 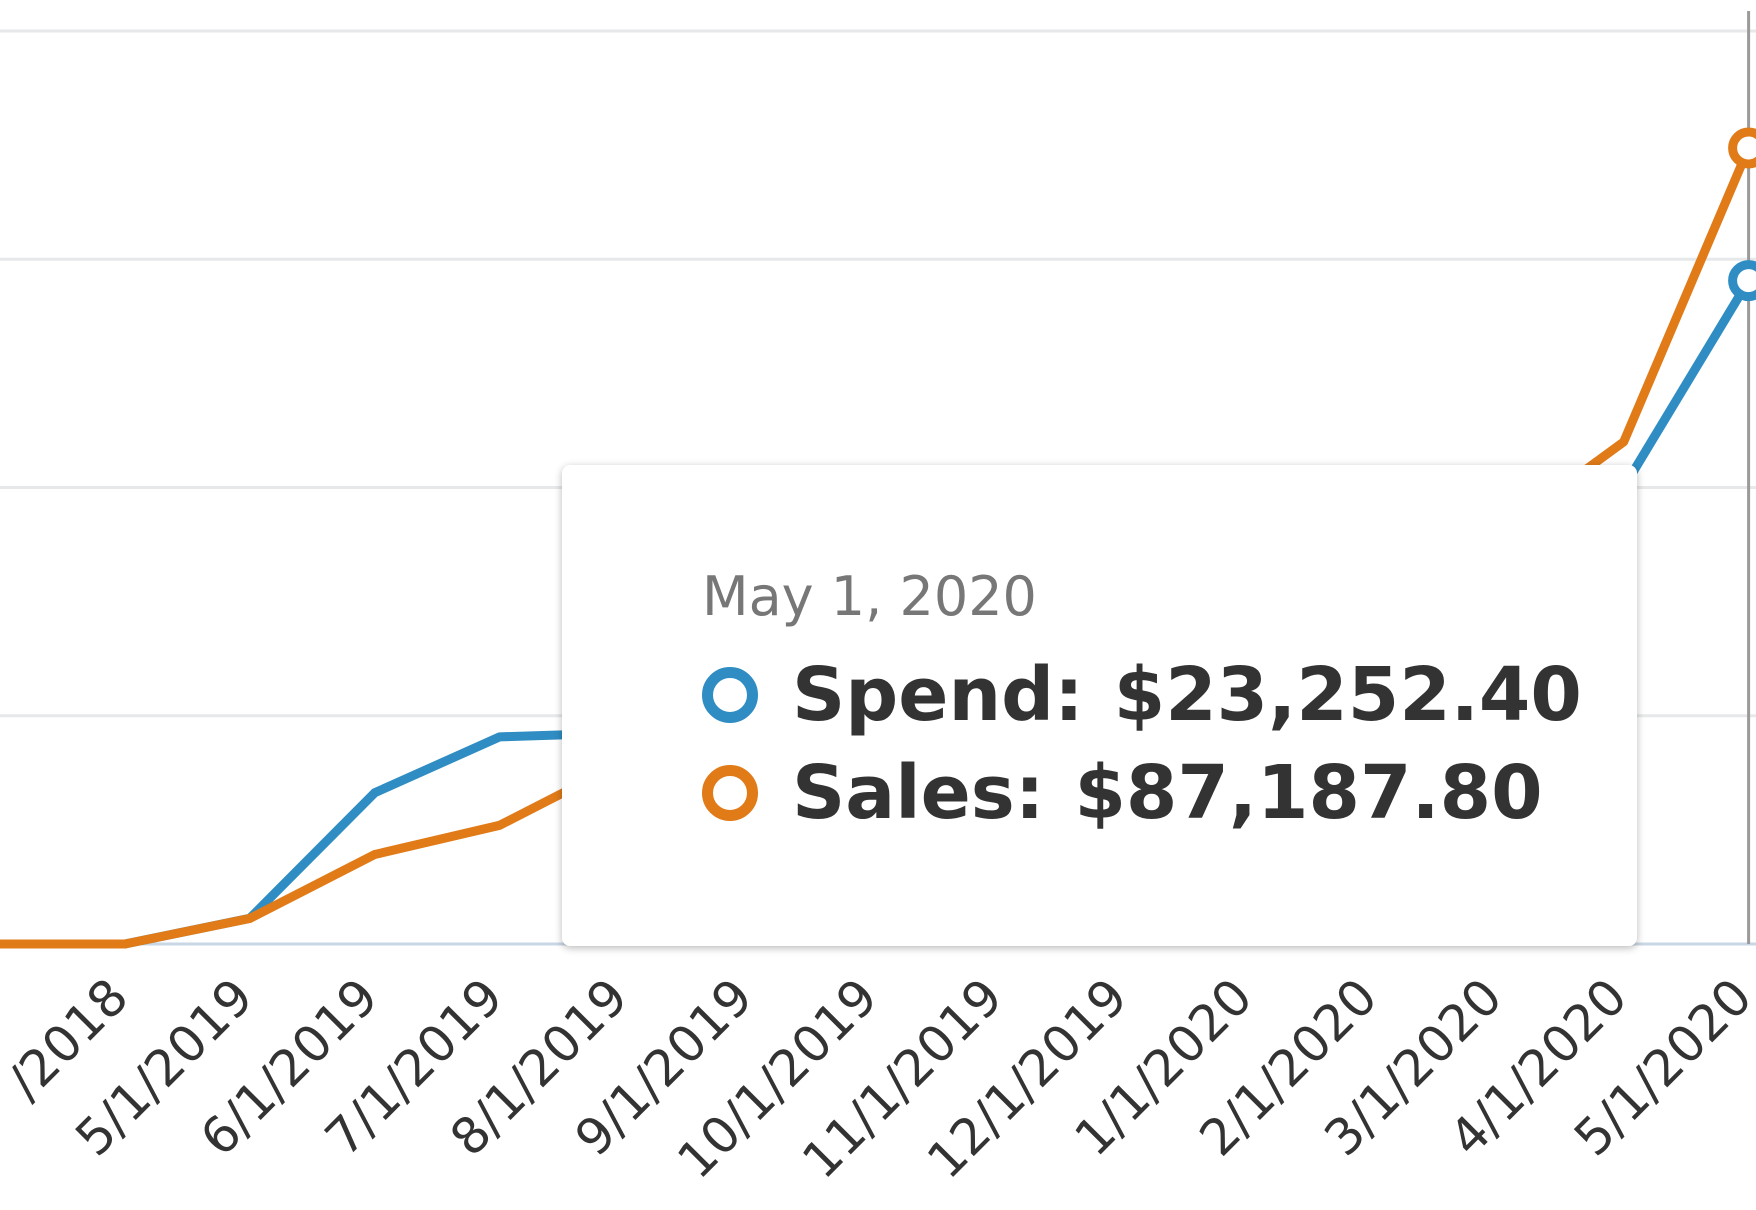 I want to click on tooltip-row: Spend: $23,252.40, so click(x=1169, y=695).